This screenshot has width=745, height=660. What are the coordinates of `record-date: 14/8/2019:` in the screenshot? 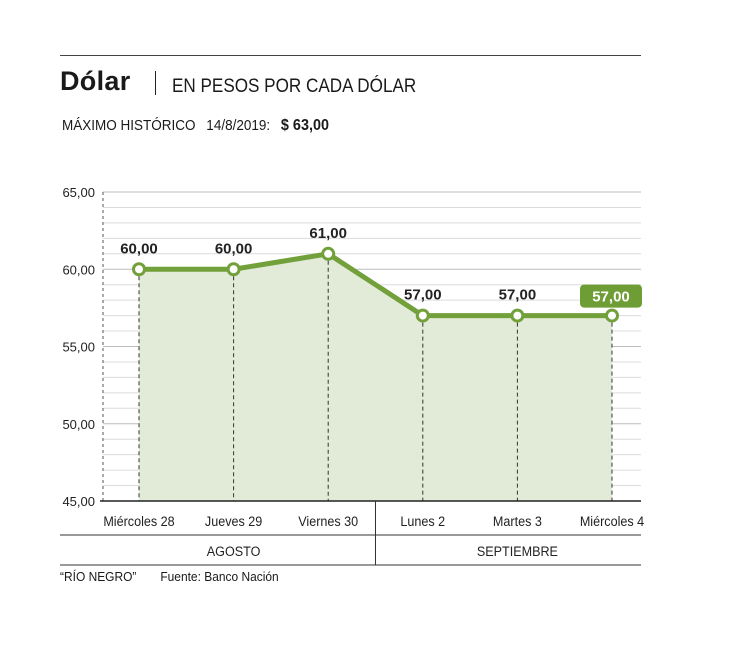 It's located at (238, 125).